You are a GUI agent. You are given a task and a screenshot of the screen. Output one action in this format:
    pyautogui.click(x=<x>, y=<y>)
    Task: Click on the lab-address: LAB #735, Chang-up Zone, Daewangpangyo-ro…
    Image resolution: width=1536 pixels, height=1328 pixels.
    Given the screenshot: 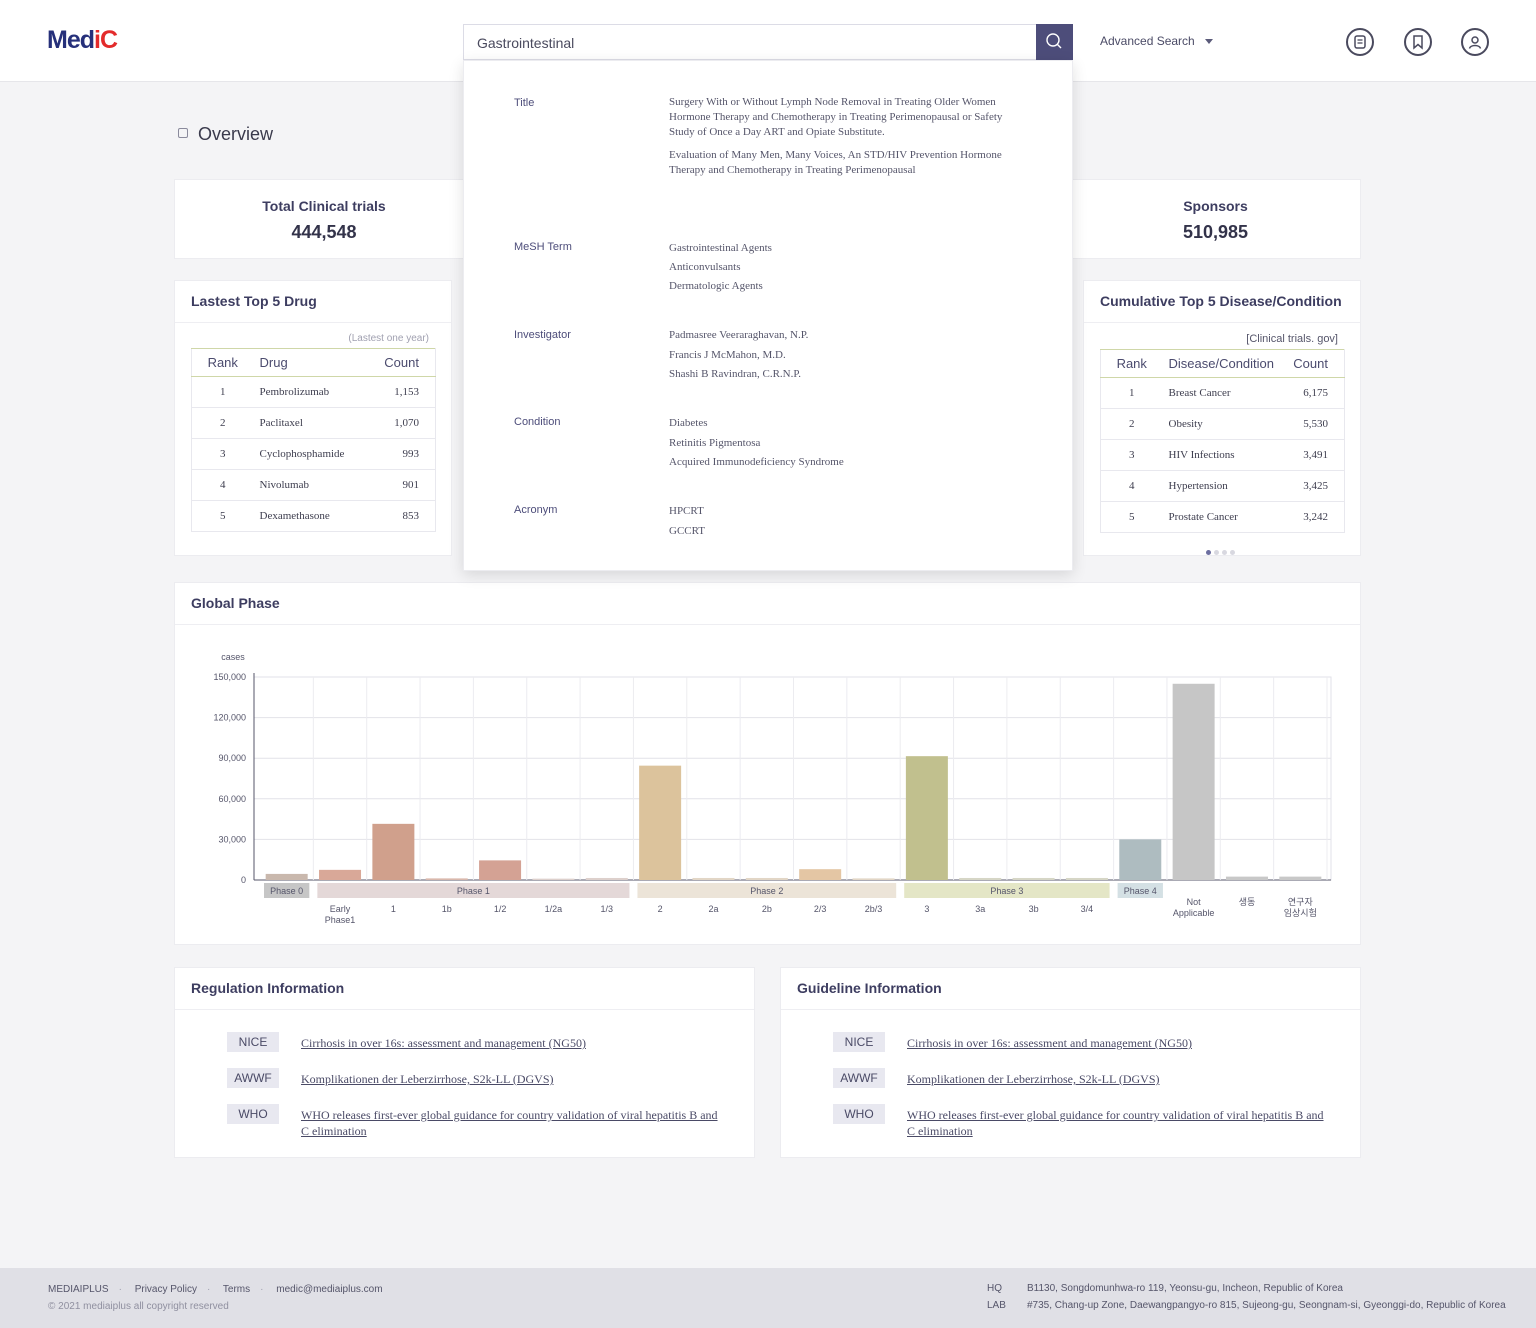 What is the action you would take?
    pyautogui.click(x=1246, y=1305)
    